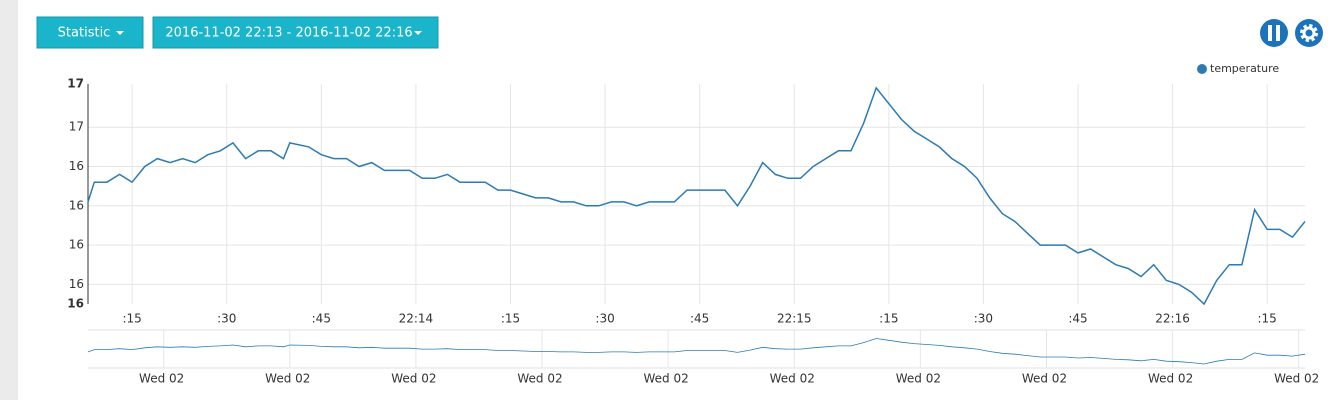 The width and height of the screenshot is (1337, 400). I want to click on x-tick-label: 22:15, so click(794, 319).